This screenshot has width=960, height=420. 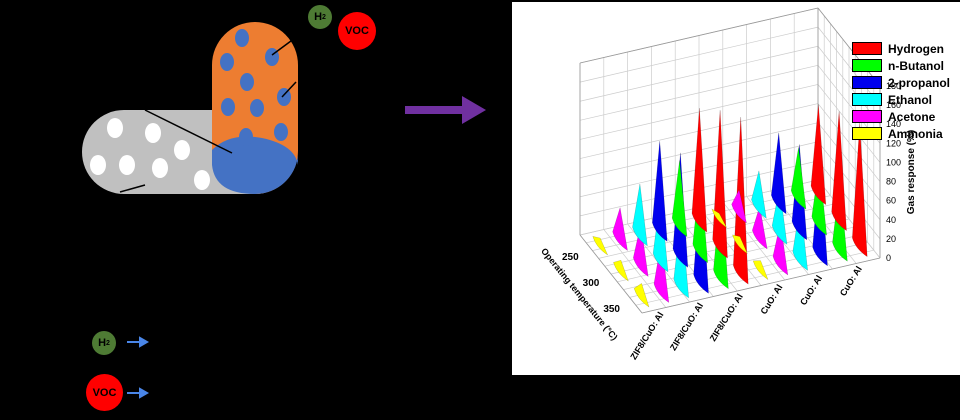 I want to click on legend-label: 2-propanol, so click(x=919, y=82).